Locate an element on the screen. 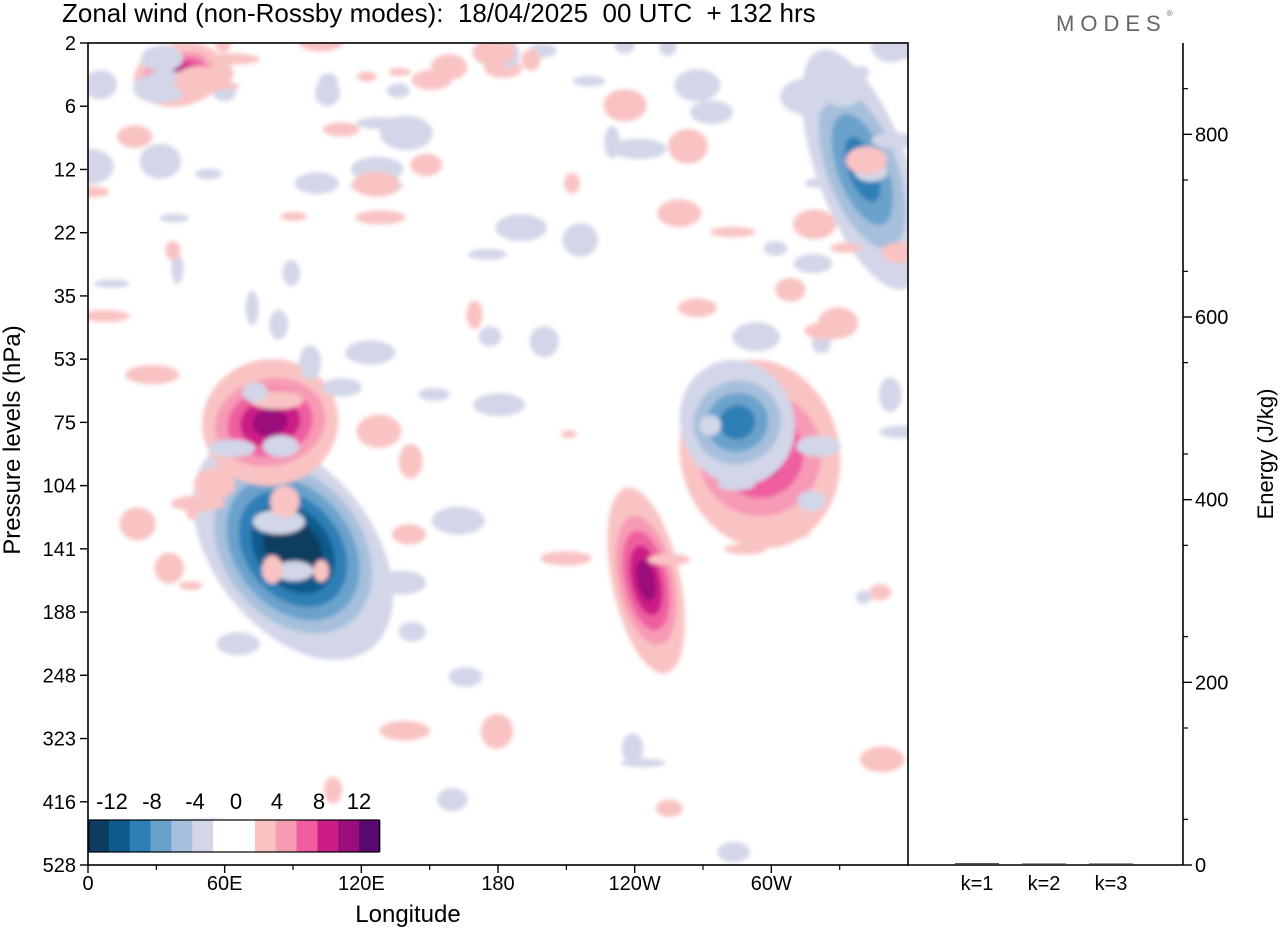 This screenshot has height=930, width=1280. colorbar-label: -12 is located at coordinates (112, 801).